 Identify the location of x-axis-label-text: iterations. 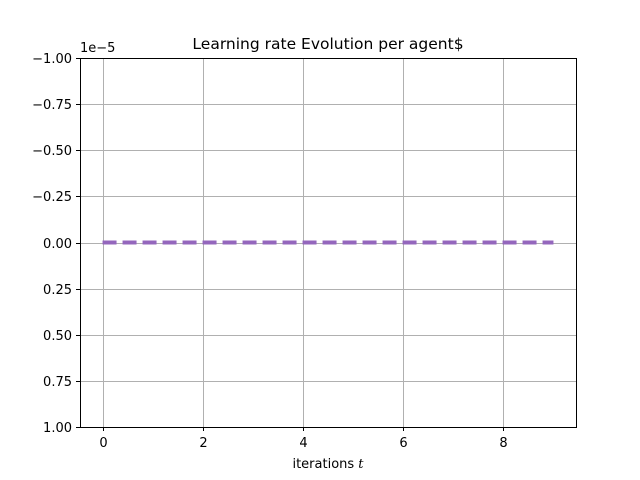
(325, 464).